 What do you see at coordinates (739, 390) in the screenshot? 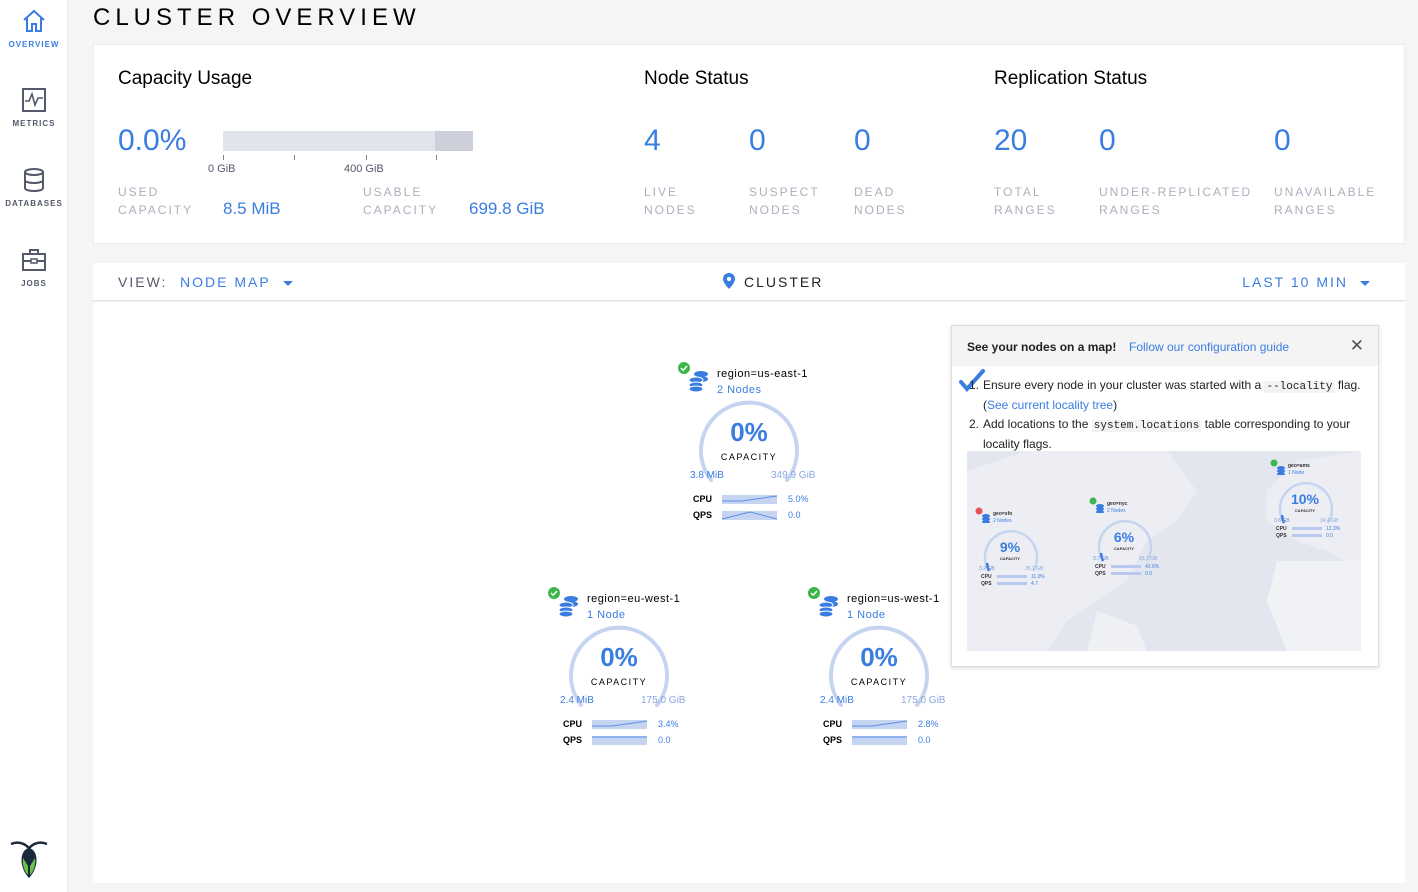
I see `node-count: 2 Nodes` at bounding box center [739, 390].